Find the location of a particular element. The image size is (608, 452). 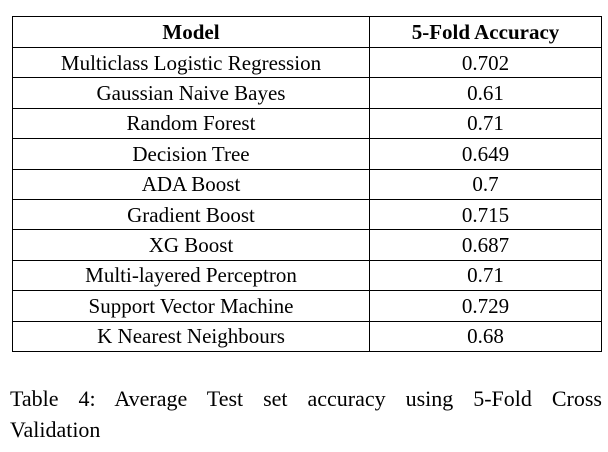

table-row: ADA Boost 0.7 is located at coordinates (307, 184).